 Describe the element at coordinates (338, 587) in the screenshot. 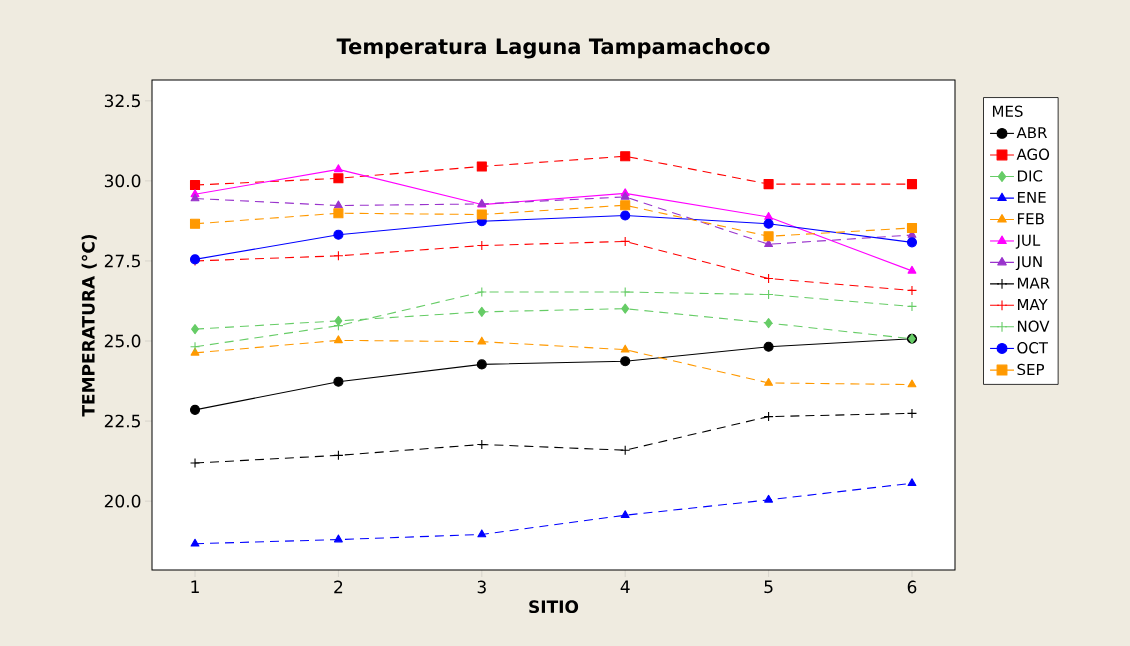

I see `x-tick-label: 2` at that location.